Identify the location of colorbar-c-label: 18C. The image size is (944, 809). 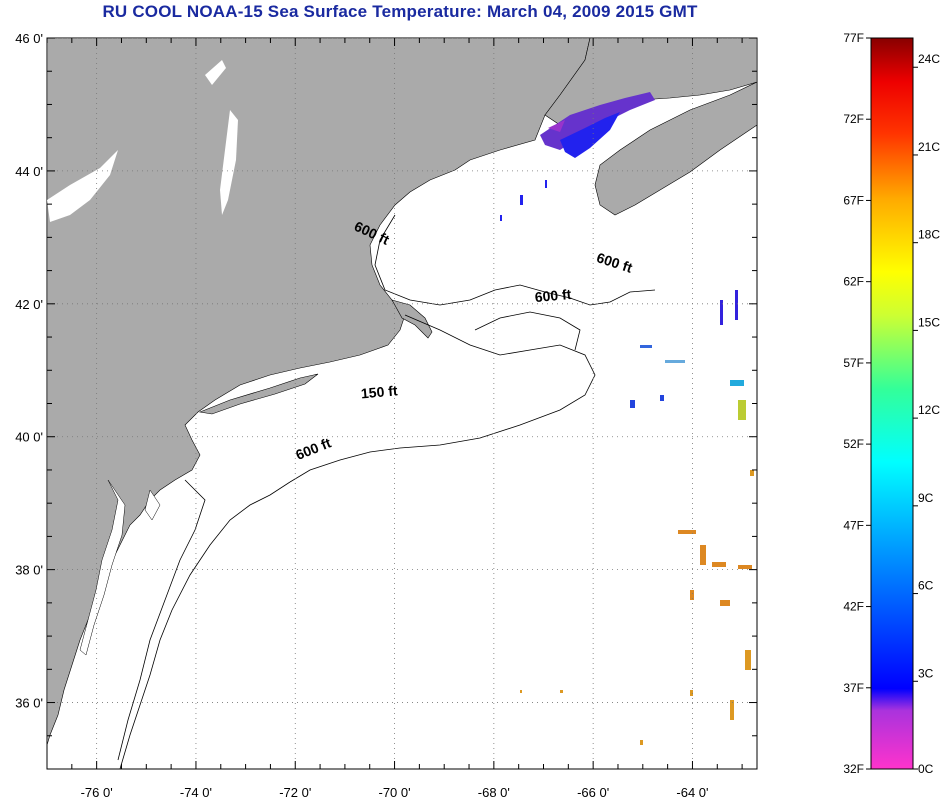
(929, 235).